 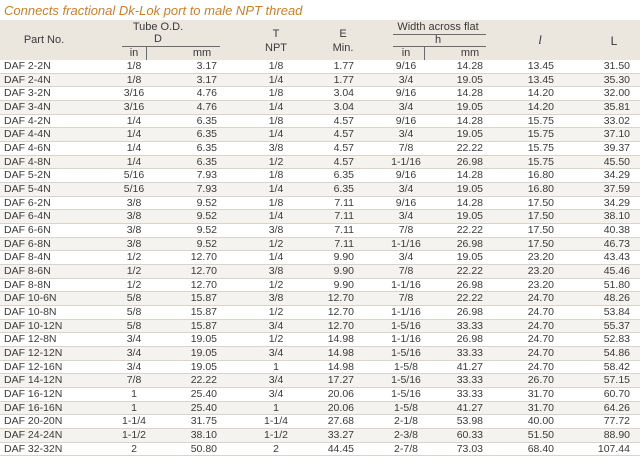 What do you see at coordinates (27, 107) in the screenshot?
I see `cell-part-no: DAF 3-4N` at bounding box center [27, 107].